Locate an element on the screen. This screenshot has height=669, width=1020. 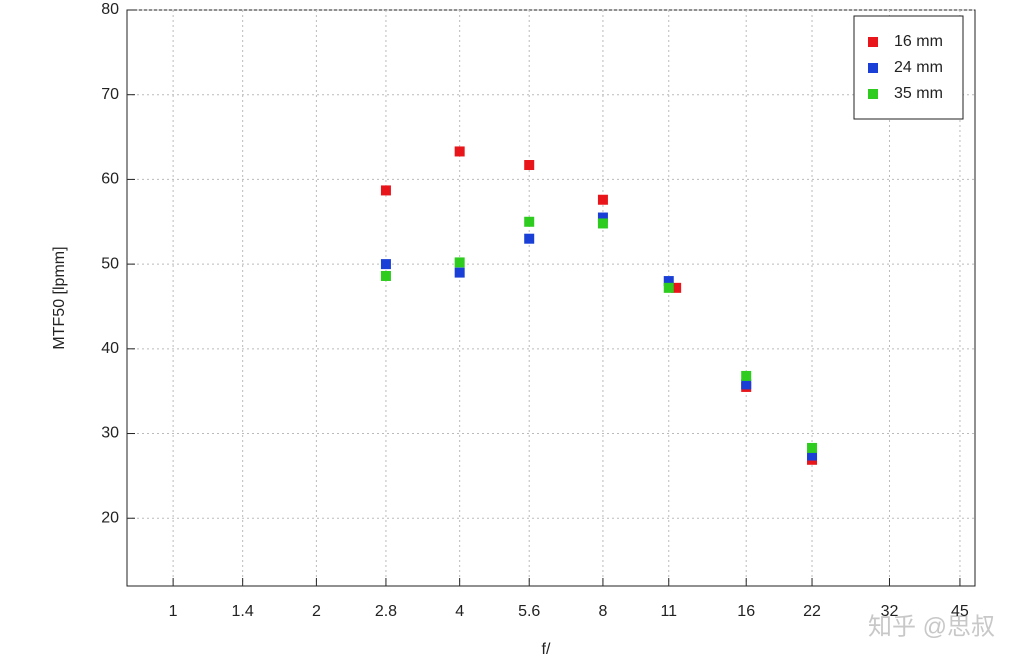
y-tick-label: 50 is located at coordinates (110, 263).